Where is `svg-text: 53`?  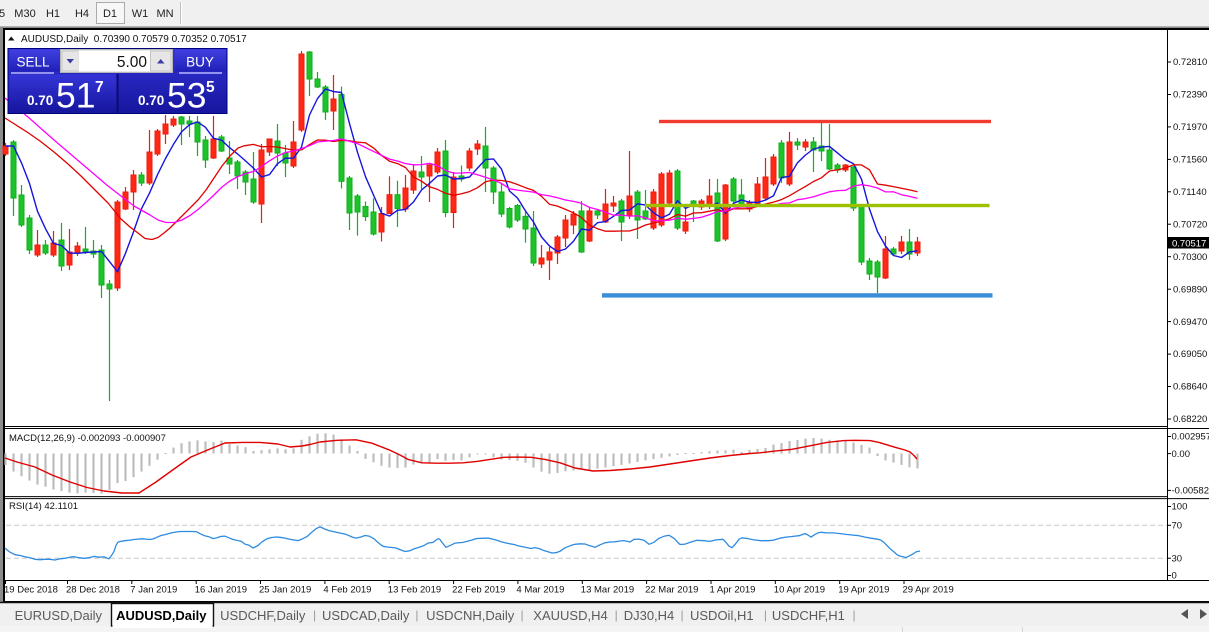
svg-text: 53 is located at coordinates (187, 96).